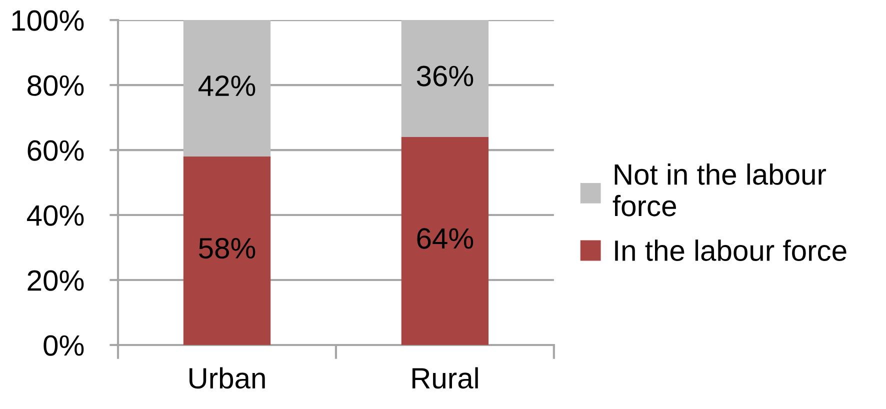  I want to click on data-label: 64%, so click(445, 238).